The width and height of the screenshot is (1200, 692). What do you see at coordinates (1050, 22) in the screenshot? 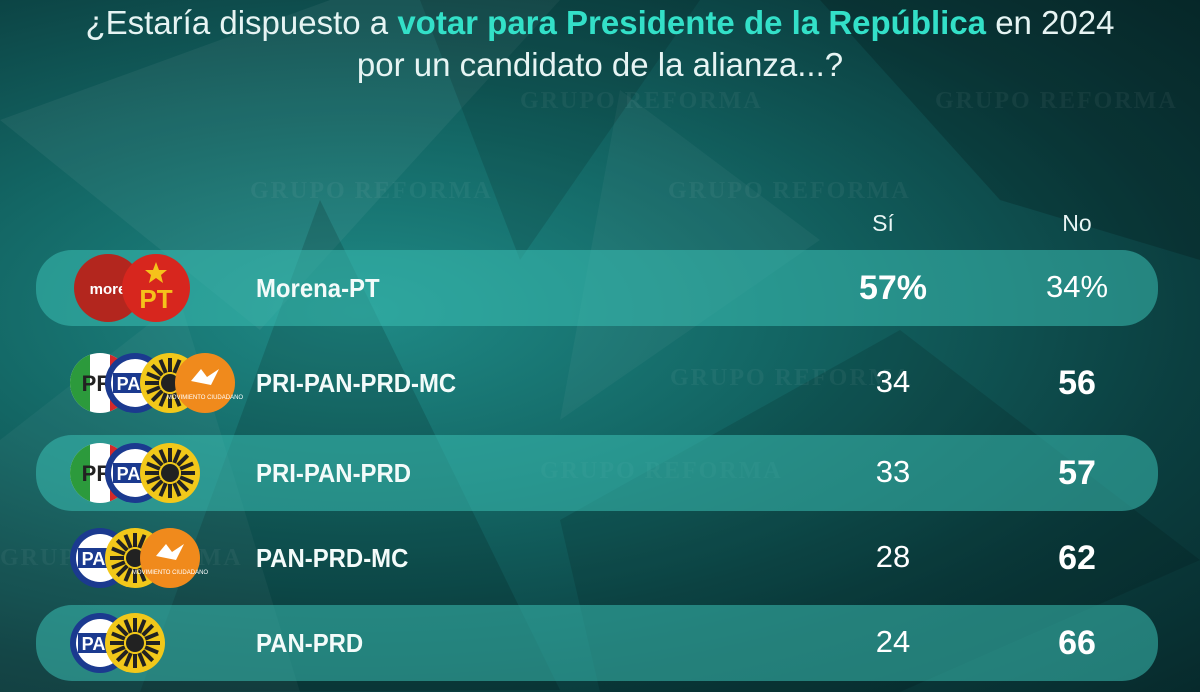
I see `title-post: en 2024` at bounding box center [1050, 22].